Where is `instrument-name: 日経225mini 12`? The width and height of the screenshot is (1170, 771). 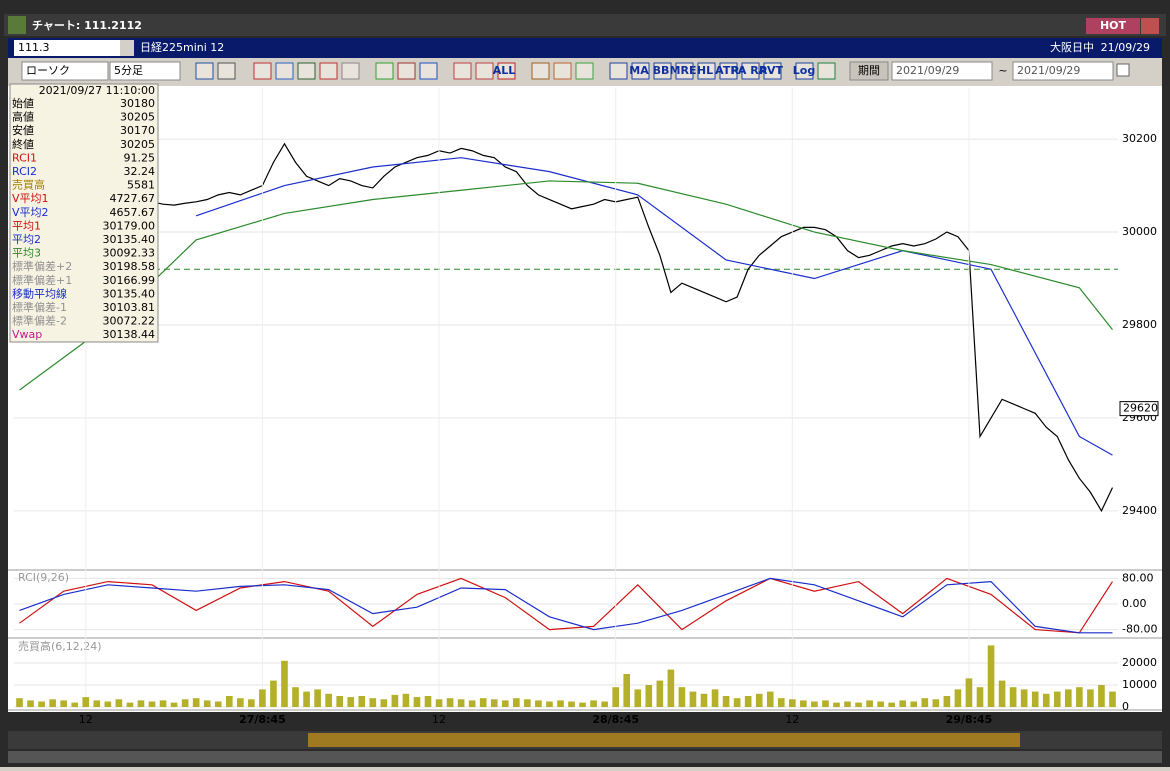
instrument-name: 日経225mini 12 is located at coordinates (182, 47).